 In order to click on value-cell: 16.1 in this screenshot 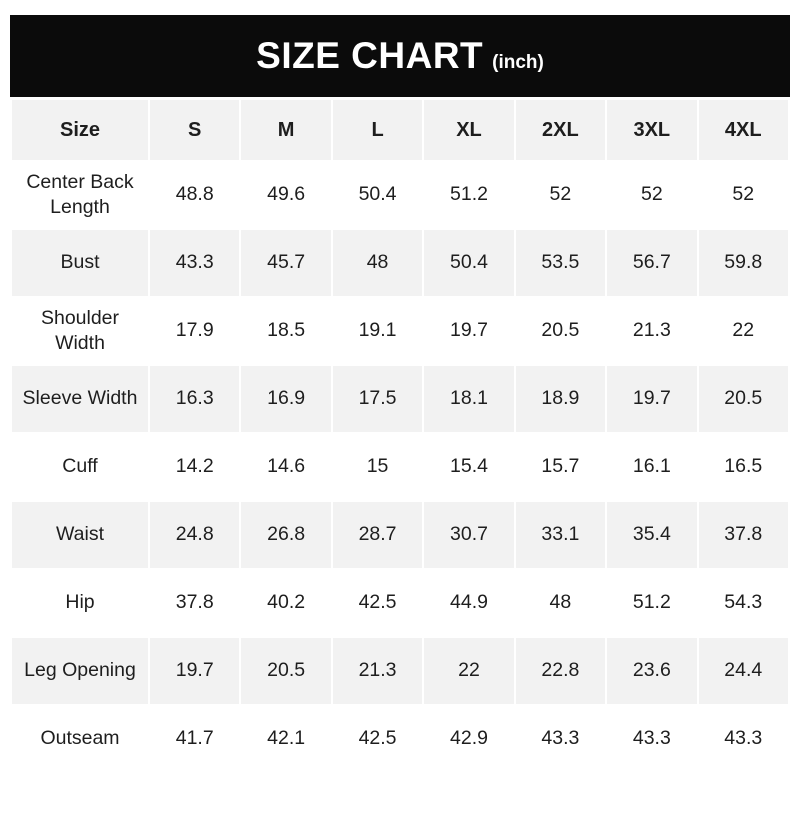, I will do `click(652, 467)`.